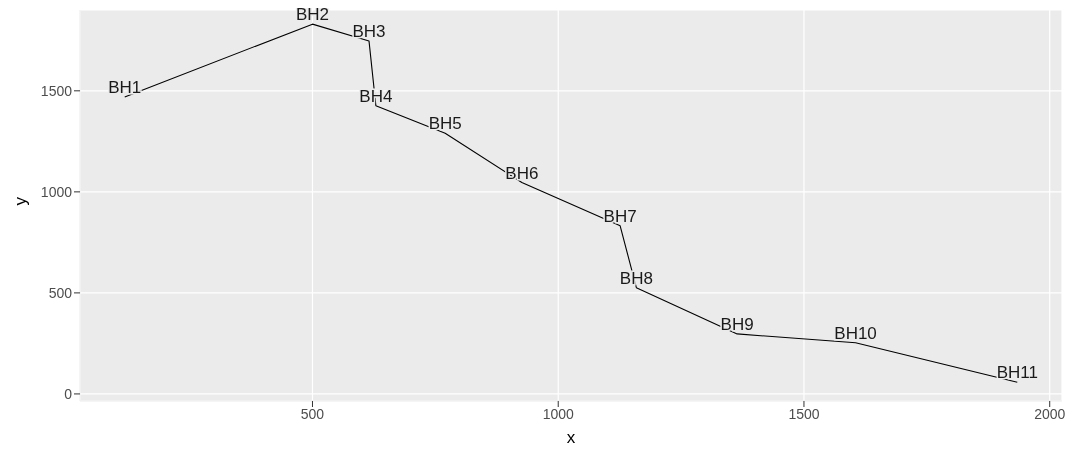 This screenshot has width=1074, height=459. What do you see at coordinates (804, 413) in the screenshot?
I see `x-tick-label: 1500` at bounding box center [804, 413].